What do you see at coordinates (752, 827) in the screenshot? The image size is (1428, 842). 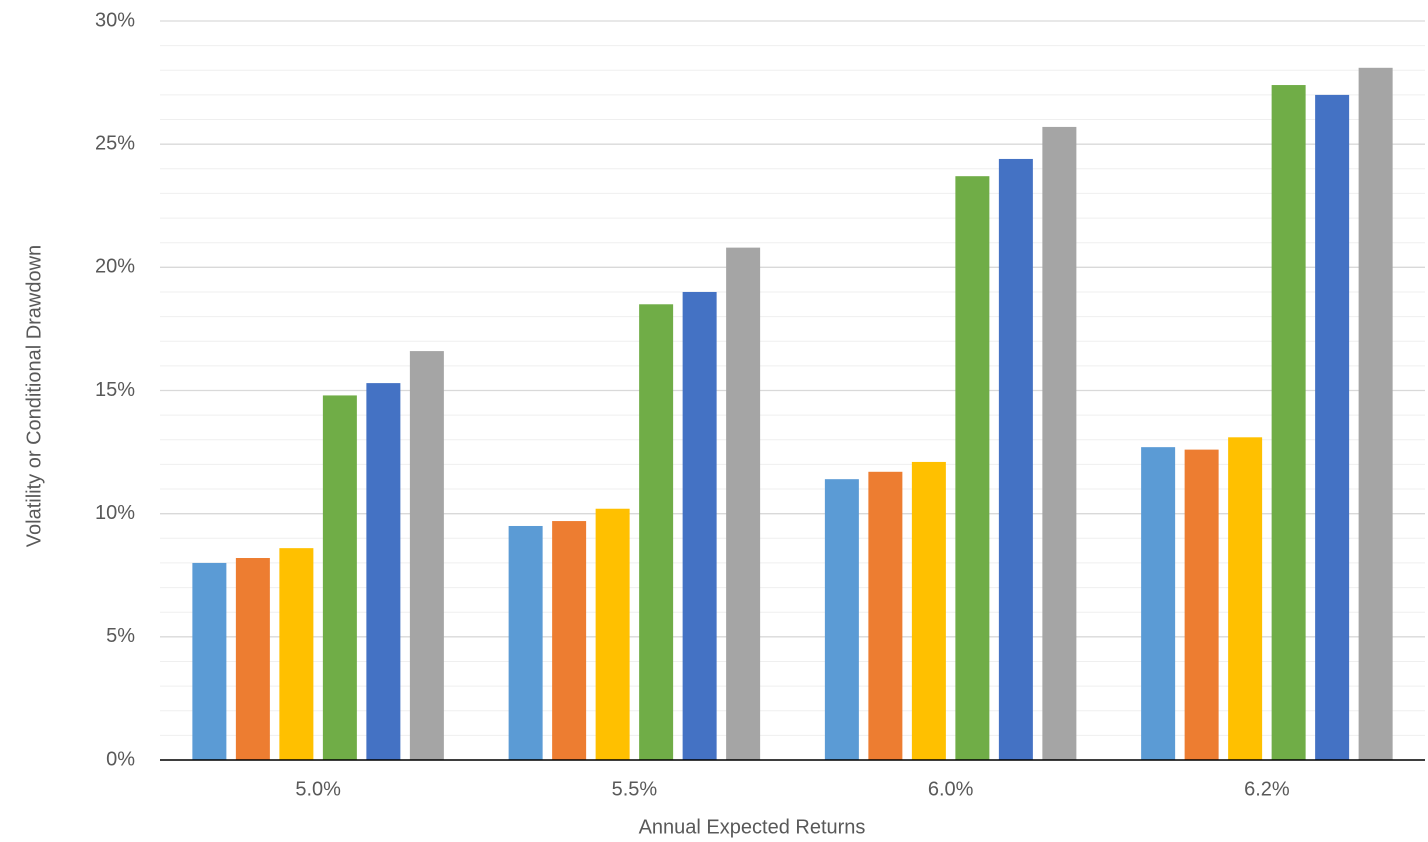 I see `x-axis-label: Annual Expected Returns` at bounding box center [752, 827].